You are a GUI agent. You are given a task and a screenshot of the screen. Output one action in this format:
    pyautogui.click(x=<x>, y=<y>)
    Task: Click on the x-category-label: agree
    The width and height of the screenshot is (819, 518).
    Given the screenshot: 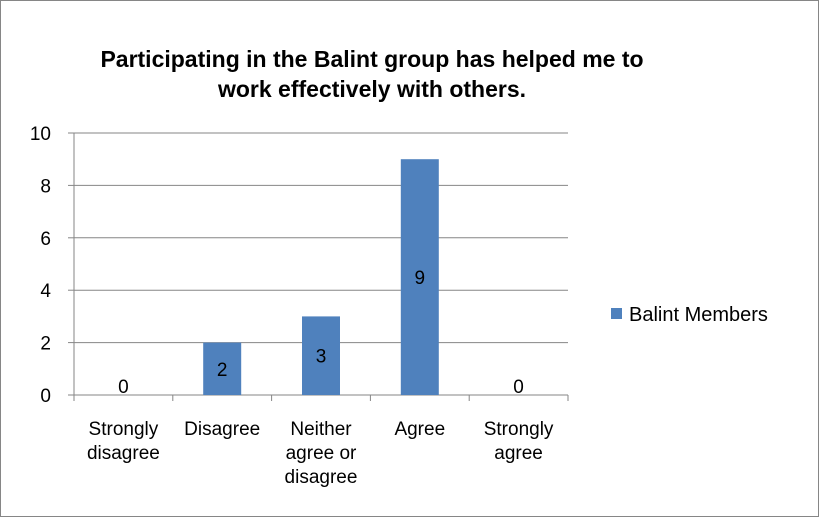 What is the action you would take?
    pyautogui.click(x=518, y=453)
    